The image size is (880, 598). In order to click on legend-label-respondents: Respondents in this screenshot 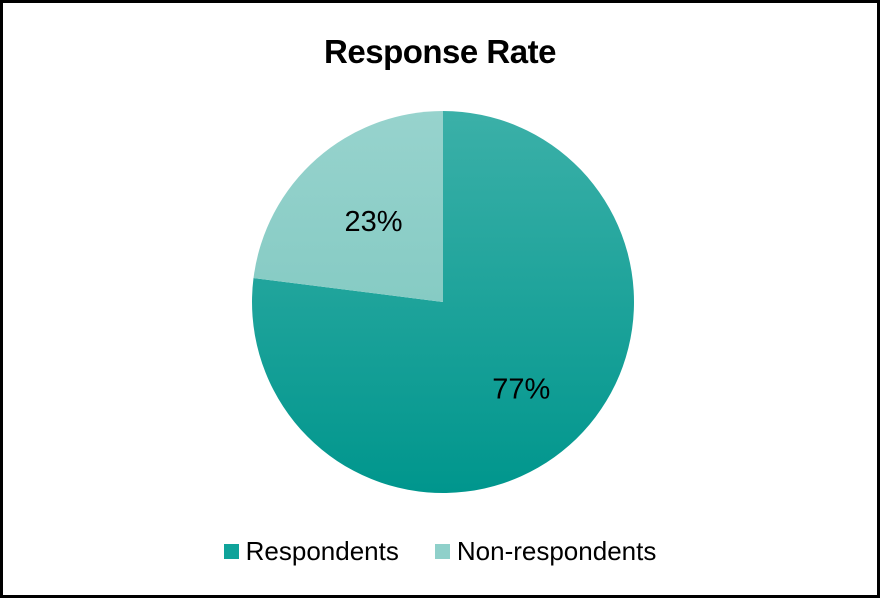, I will do `click(322, 551)`.